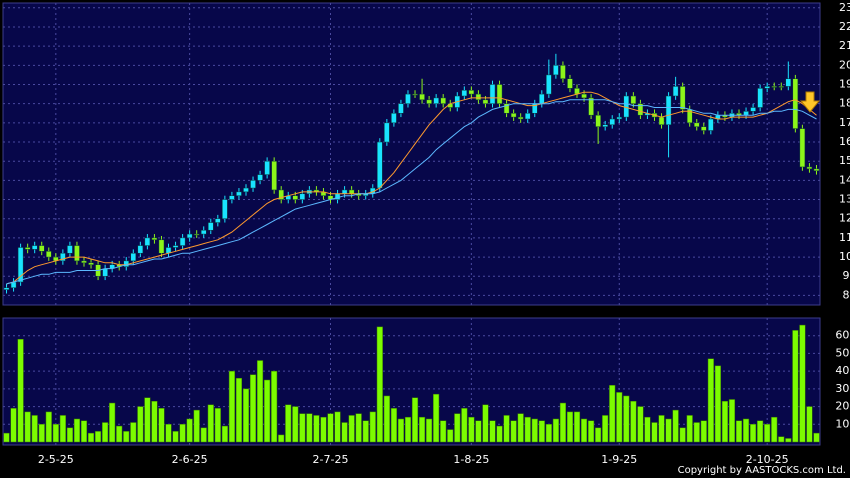 The image size is (850, 478). Describe the element at coordinates (842, 370) in the screenshot. I see `y-tick-label: 40K` at that location.